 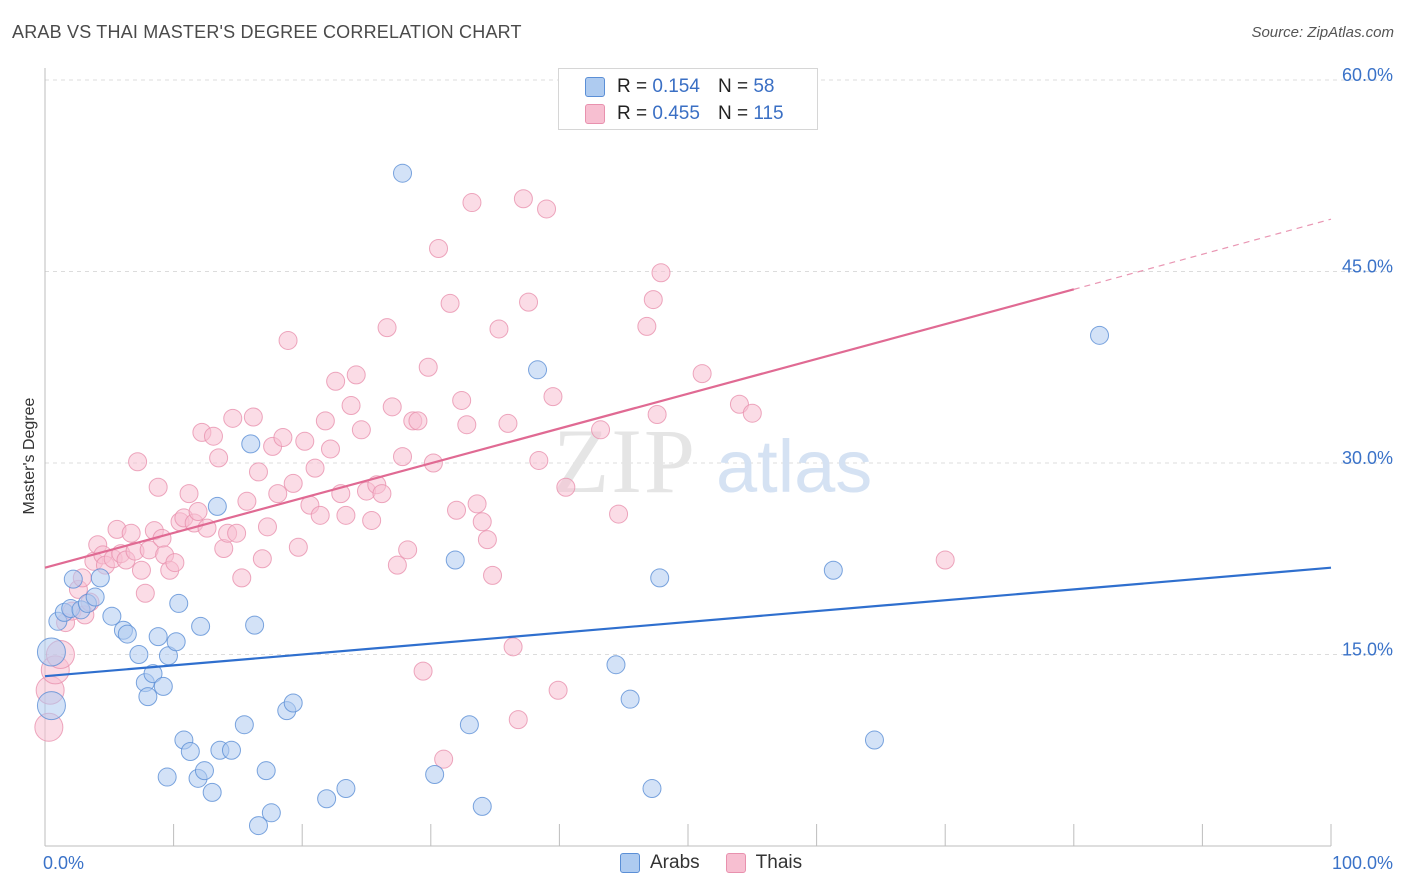 What do you see at coordinates (1322, 32) in the screenshot?
I see `source-note: Source: ZipAtlas.com` at bounding box center [1322, 32].